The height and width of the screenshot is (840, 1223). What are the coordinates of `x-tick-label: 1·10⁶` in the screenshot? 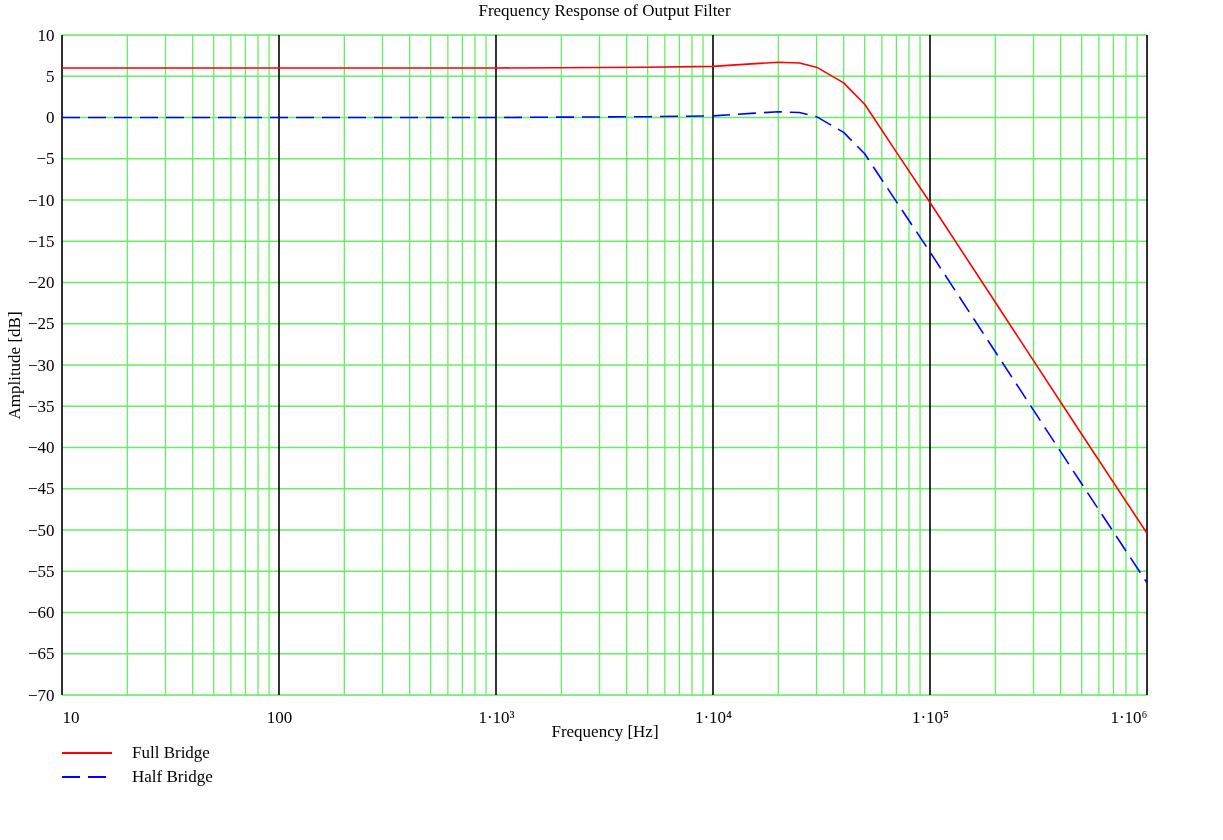 It's located at (1129, 717).